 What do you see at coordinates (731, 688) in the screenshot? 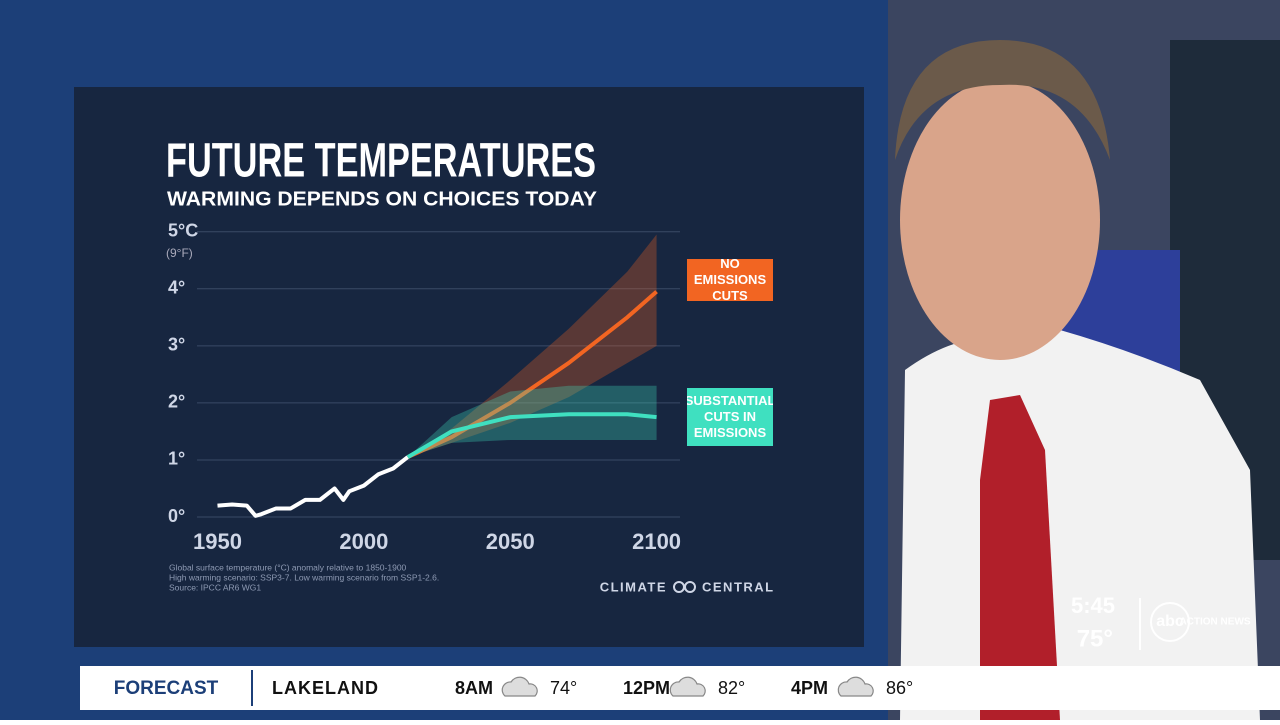
I see `forecast-temp: 82°` at bounding box center [731, 688].